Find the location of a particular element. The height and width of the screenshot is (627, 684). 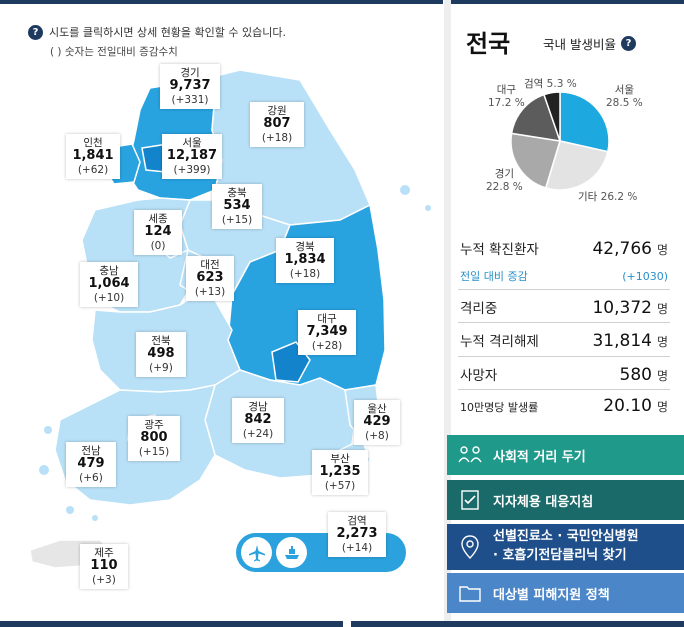

region-count: 12,187 is located at coordinates (192, 156).